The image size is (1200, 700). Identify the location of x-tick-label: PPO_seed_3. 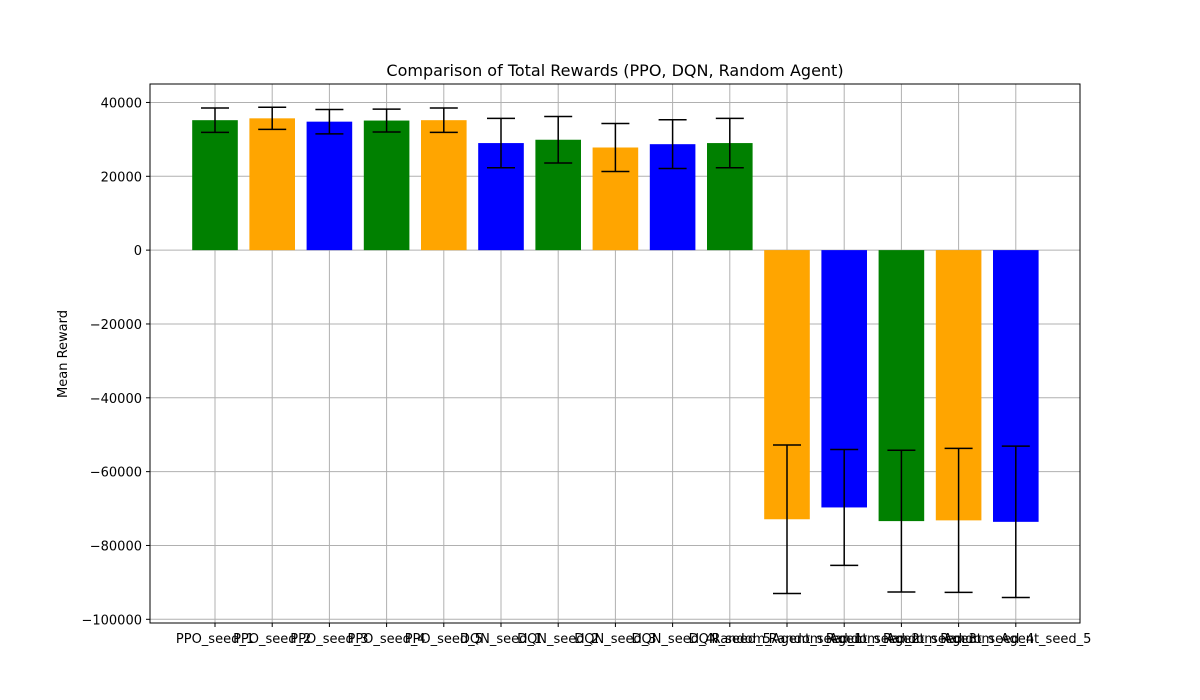
(329, 639).